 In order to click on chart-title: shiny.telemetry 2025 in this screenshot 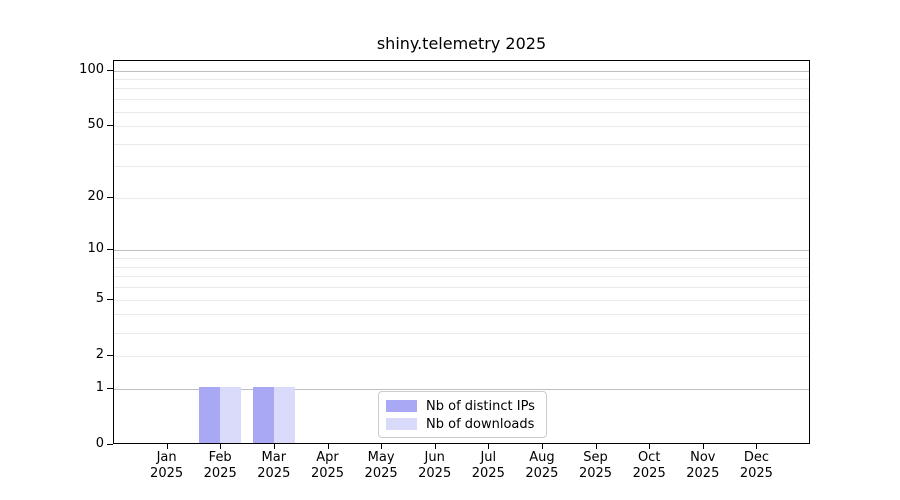, I will do `click(461, 43)`.